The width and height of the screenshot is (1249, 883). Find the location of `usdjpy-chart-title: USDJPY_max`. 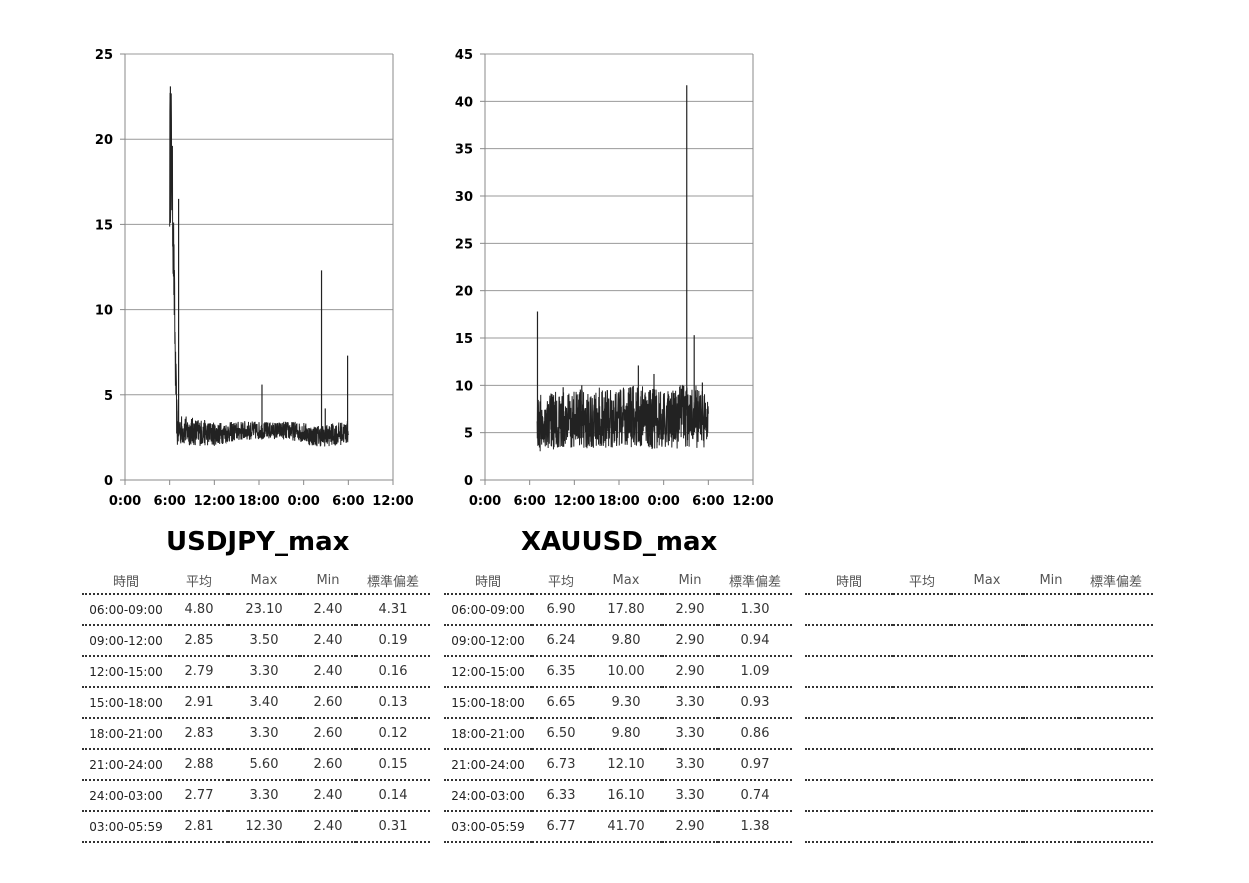

usdjpy-chart-title: USDJPY_max is located at coordinates (258, 542).